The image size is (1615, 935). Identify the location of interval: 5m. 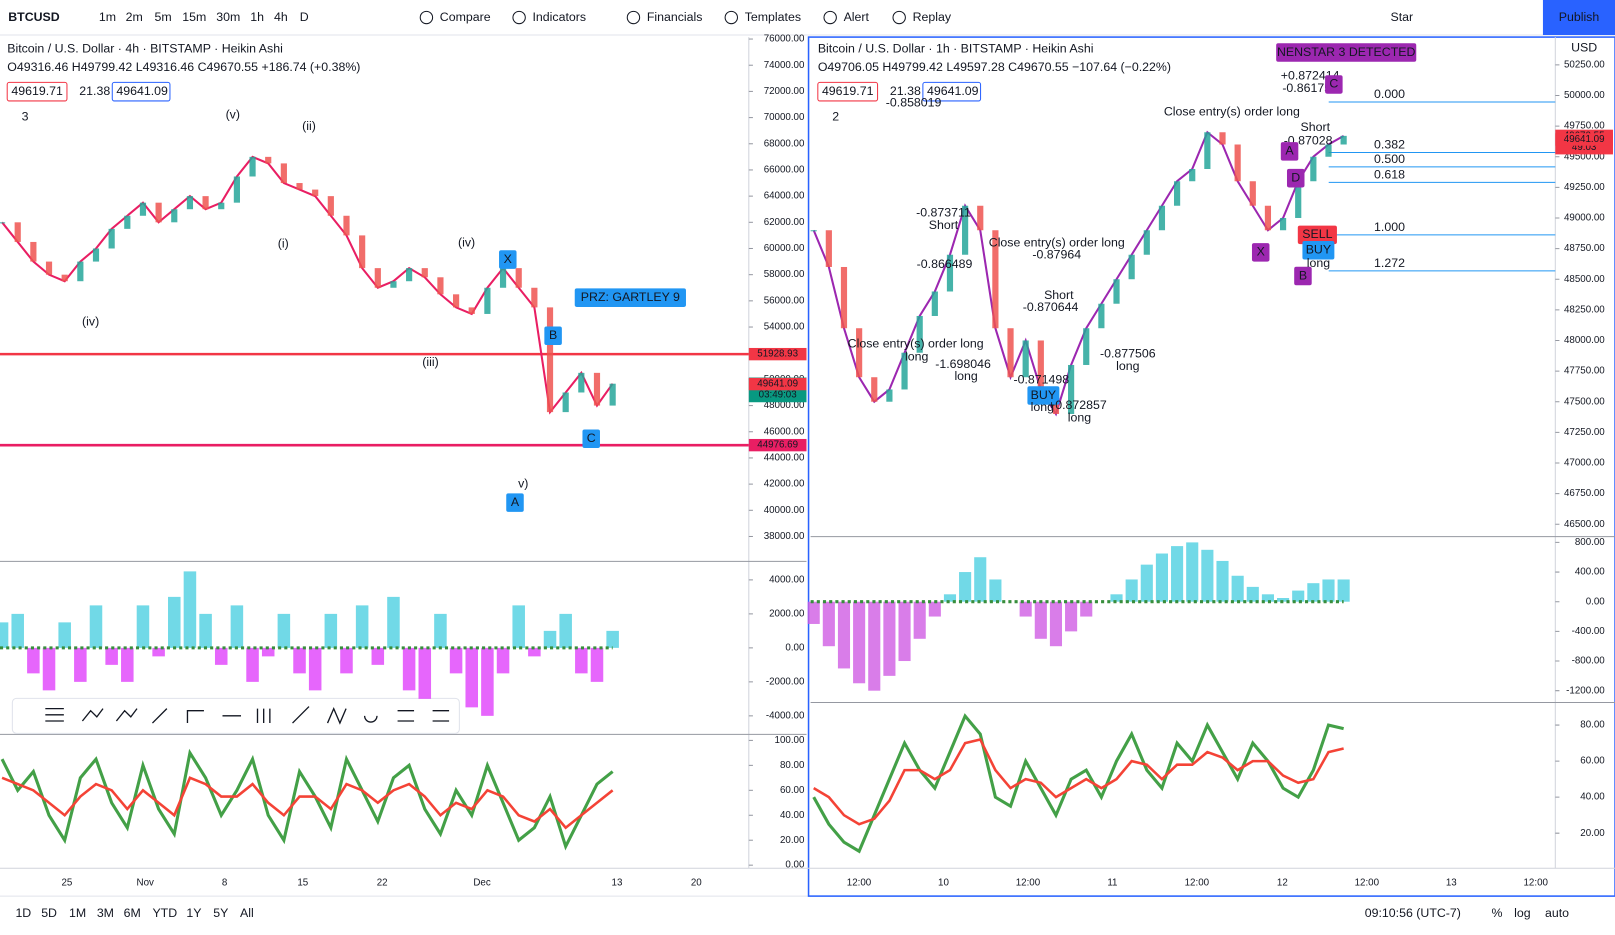
(163, 17).